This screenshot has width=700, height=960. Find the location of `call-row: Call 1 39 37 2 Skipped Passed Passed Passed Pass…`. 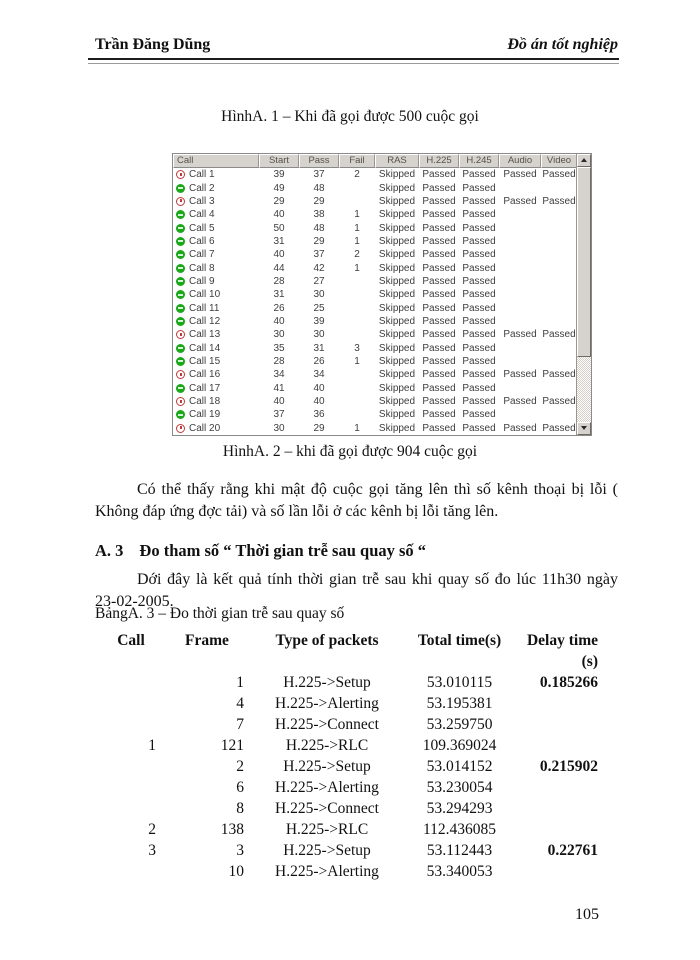

call-row: Call 1 39 37 2 Skipped Passed Passed Passed Pass… is located at coordinates (382, 174).